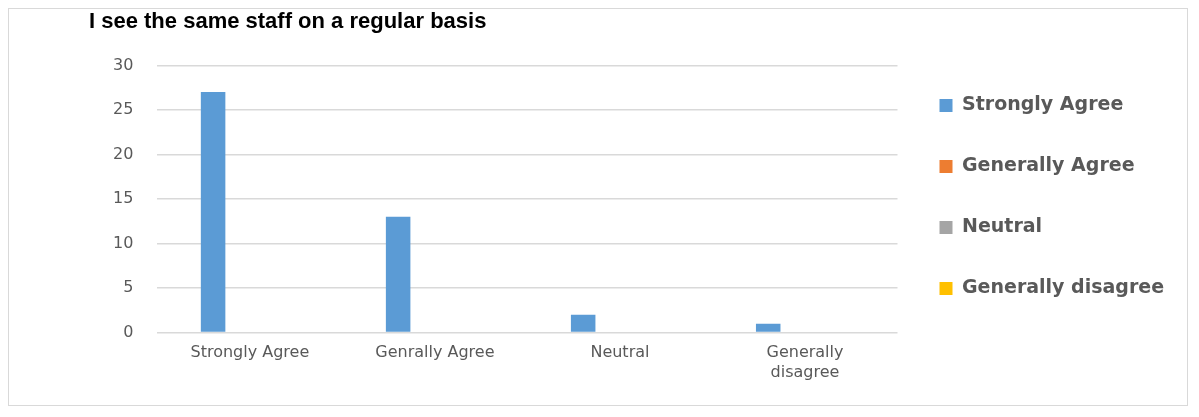  What do you see at coordinates (250, 352) in the screenshot?
I see `x-tick-label: Strongly Agree` at bounding box center [250, 352].